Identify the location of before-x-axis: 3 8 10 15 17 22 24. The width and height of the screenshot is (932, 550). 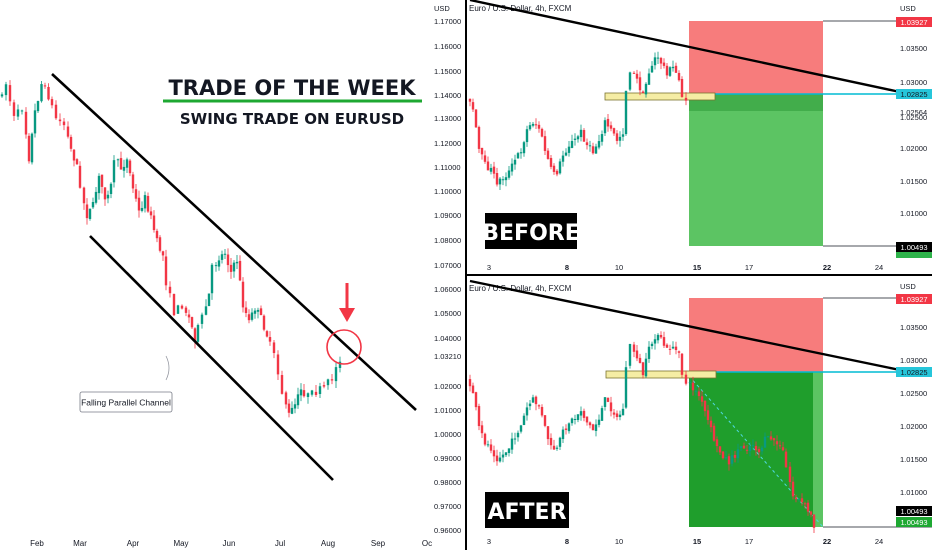
(685, 267).